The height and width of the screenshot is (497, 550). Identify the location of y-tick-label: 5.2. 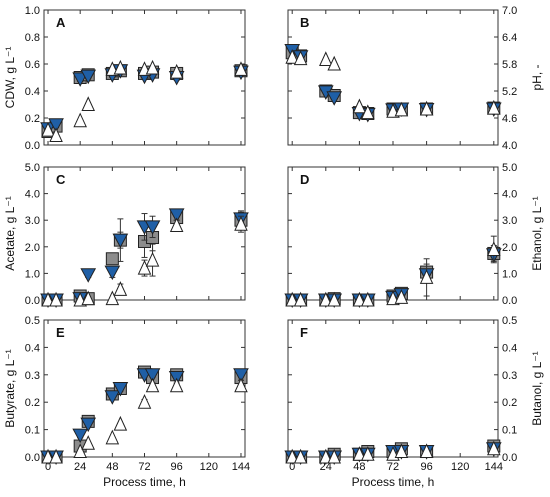
(509, 92).